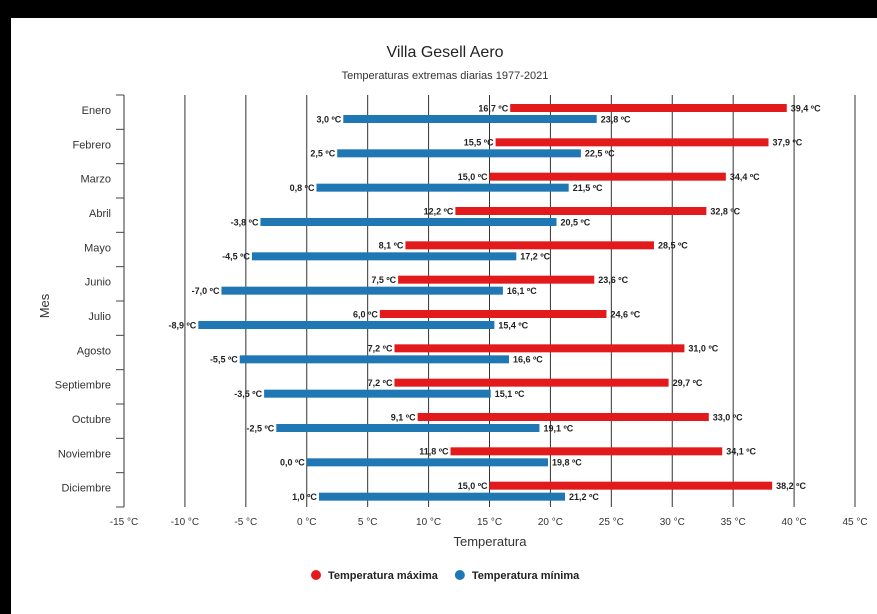  I want to click on data-label-low: 6,0 ºC, so click(365, 314).